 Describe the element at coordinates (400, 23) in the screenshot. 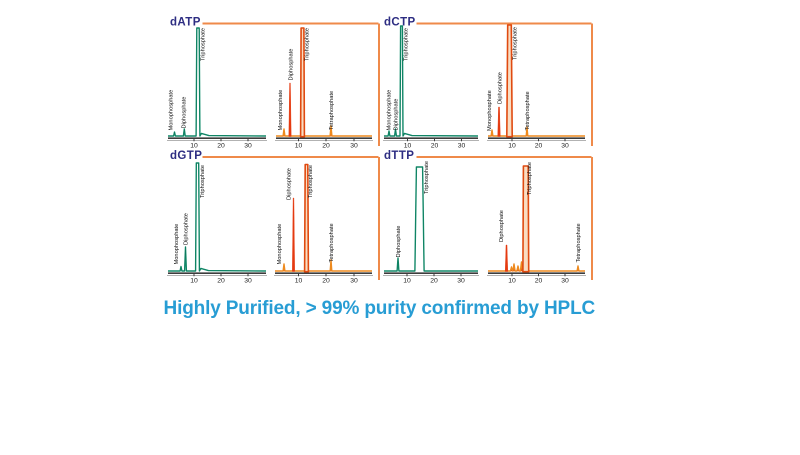

I see `svg-text: dCTP` at that location.